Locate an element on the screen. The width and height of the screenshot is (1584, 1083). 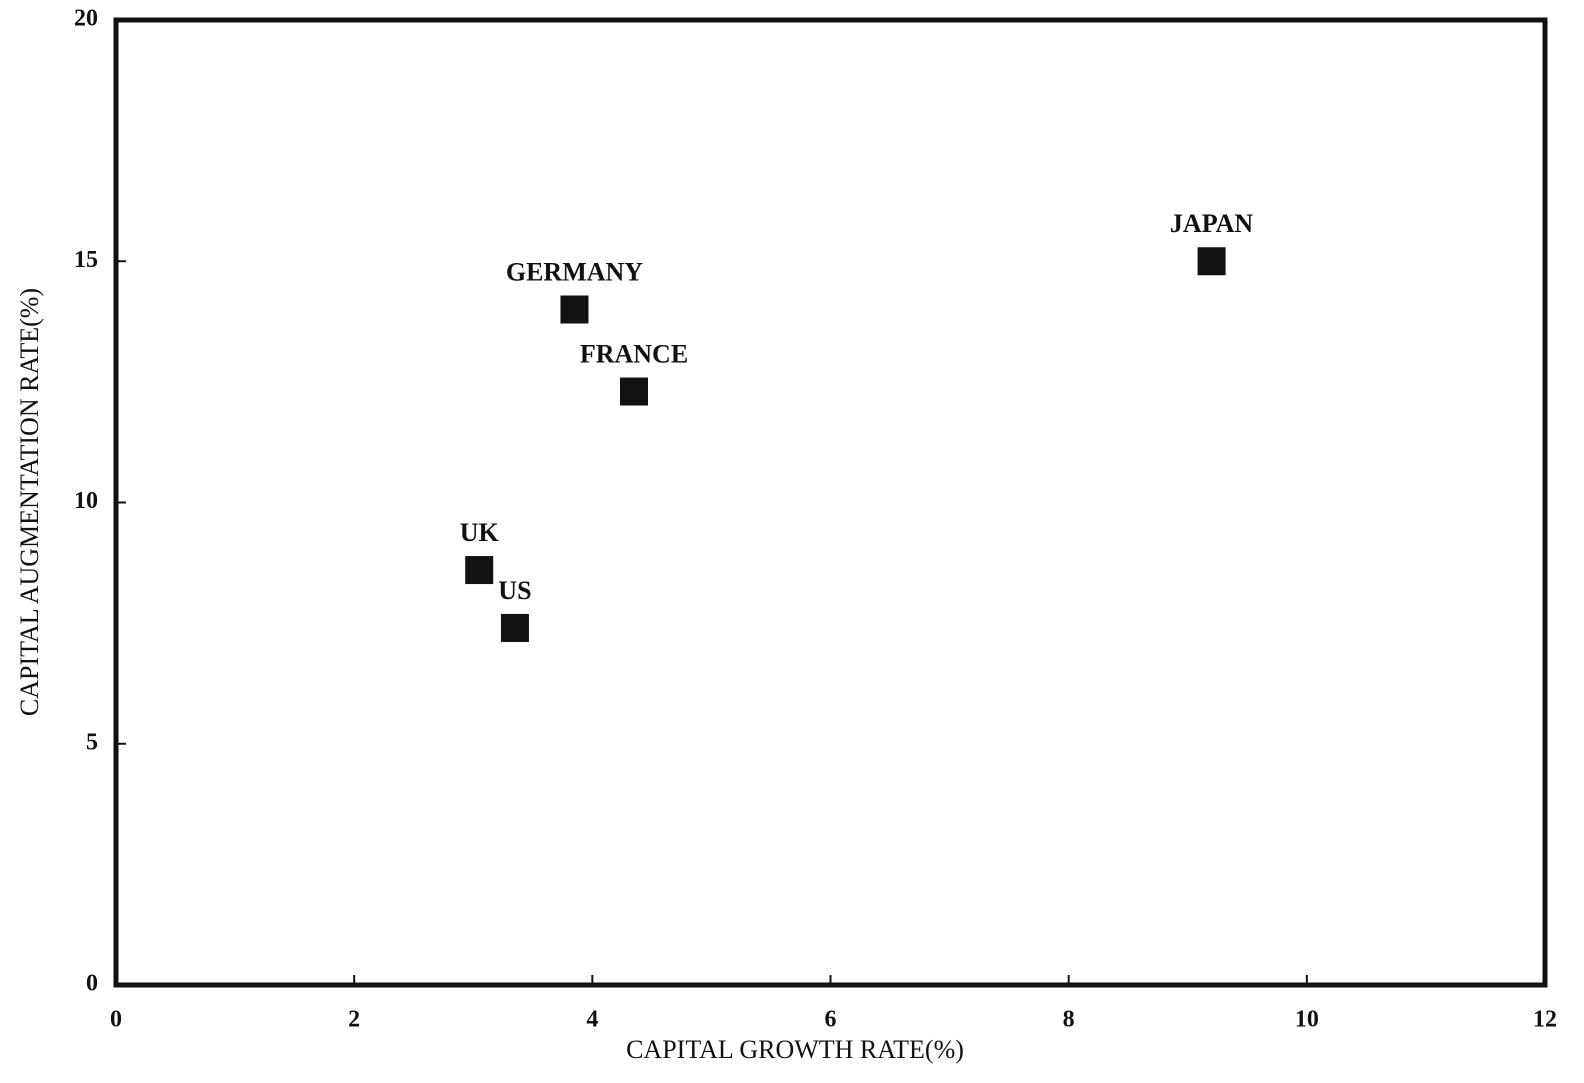
y-tick-label: 10 is located at coordinates (86, 501).